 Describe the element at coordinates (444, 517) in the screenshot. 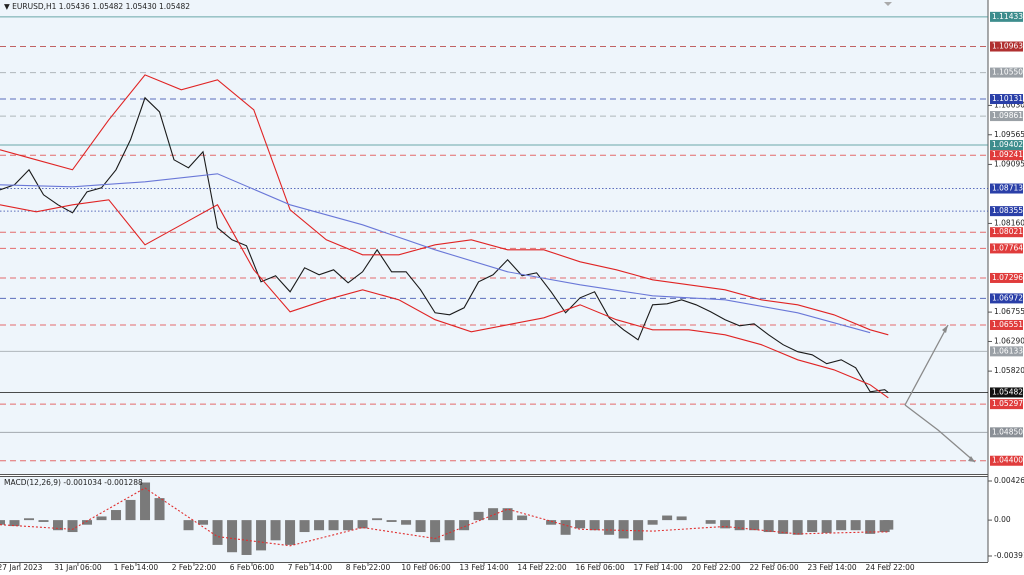

I see `series-line` at that location.